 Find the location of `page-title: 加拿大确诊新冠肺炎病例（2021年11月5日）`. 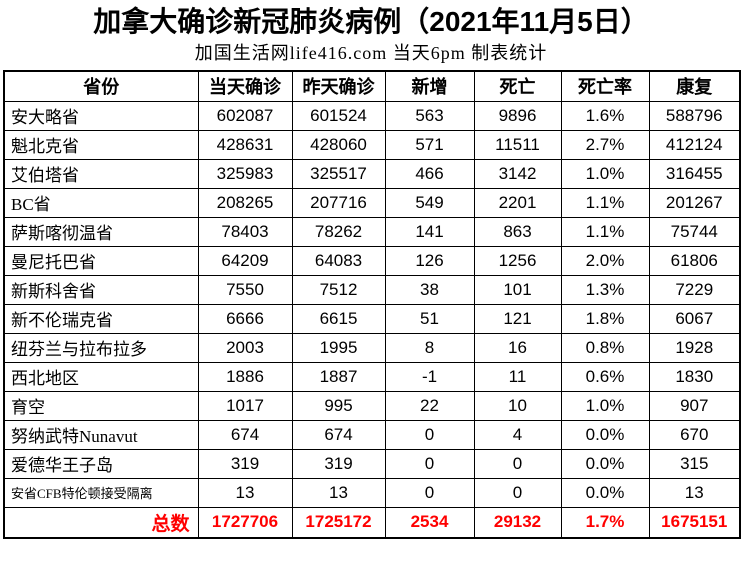

page-title: 加拿大确诊新冠肺炎病例（2021年11月5日） is located at coordinates (371, 21).